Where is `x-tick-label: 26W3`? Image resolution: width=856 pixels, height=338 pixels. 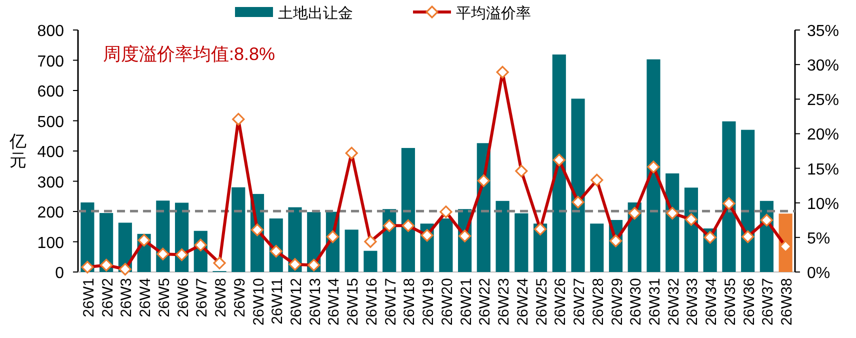 x-tick-label: 26W3 is located at coordinates (127, 298).